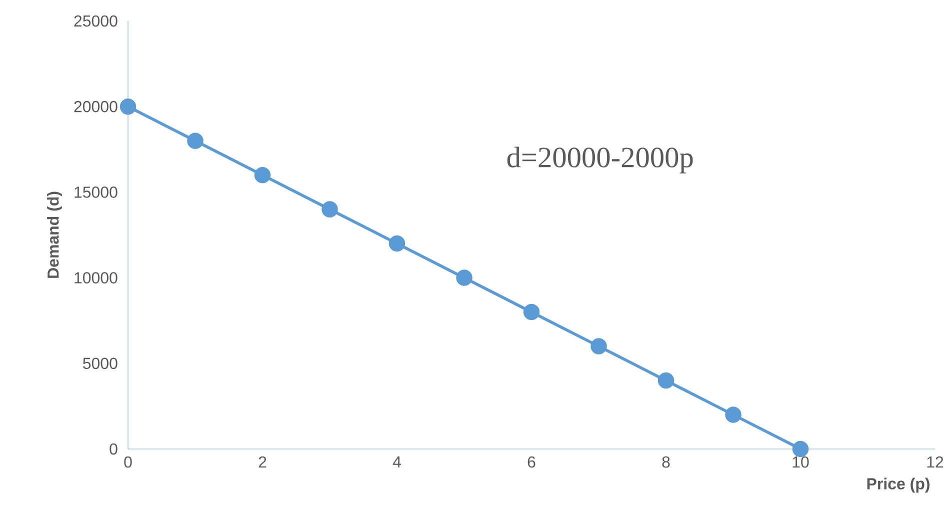 The image size is (950, 517). What do you see at coordinates (96, 192) in the screenshot?
I see `y-tick-label: 15000` at bounding box center [96, 192].